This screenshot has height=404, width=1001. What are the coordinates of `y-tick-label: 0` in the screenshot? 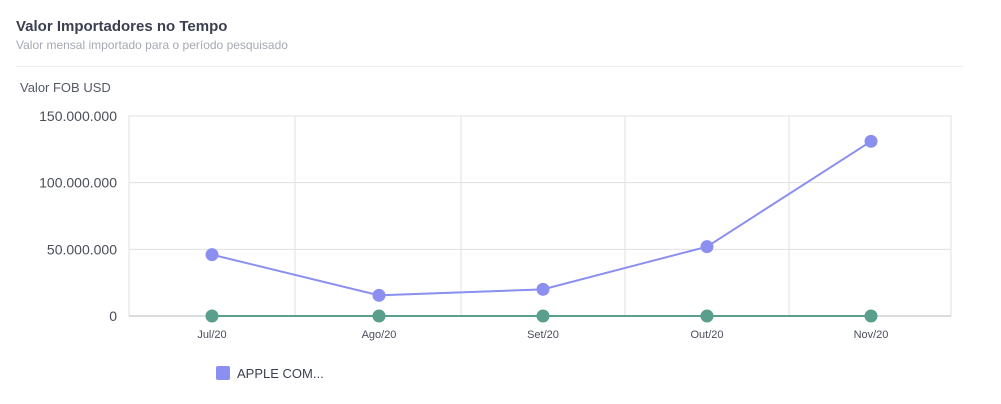 It's located at (113, 316).